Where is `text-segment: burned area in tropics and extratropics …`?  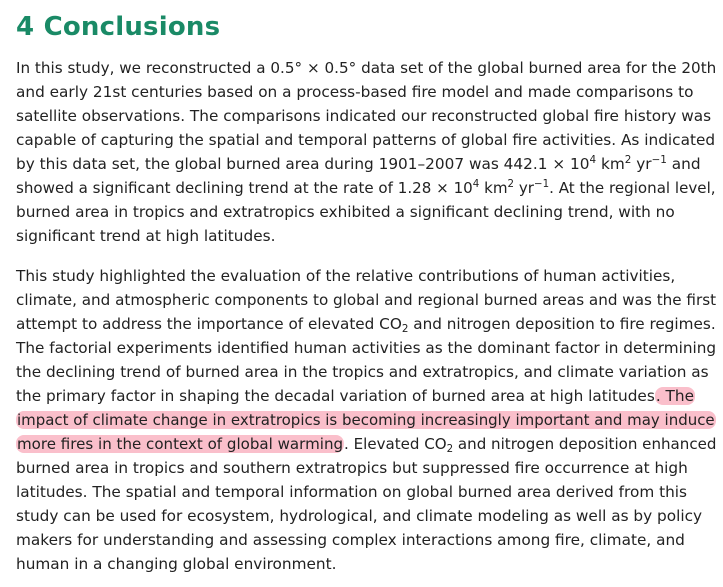
text-segment: burned area in tropics and extratropics … is located at coordinates (345, 212).